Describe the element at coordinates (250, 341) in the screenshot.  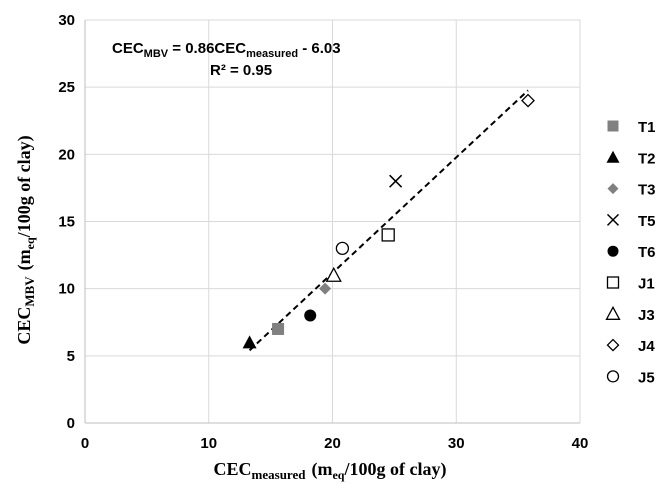
I see `data-point-t2` at that location.